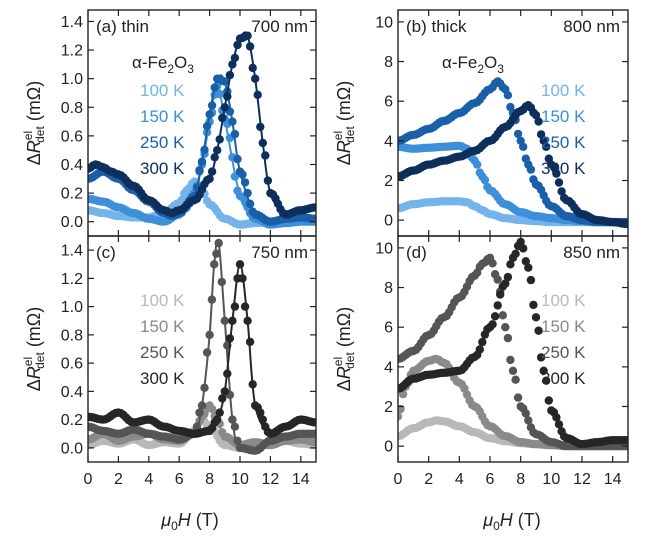 The width and height of the screenshot is (654, 536). Describe the element at coordinates (202, 155) in the screenshot. I see `series-150-K` at that location.